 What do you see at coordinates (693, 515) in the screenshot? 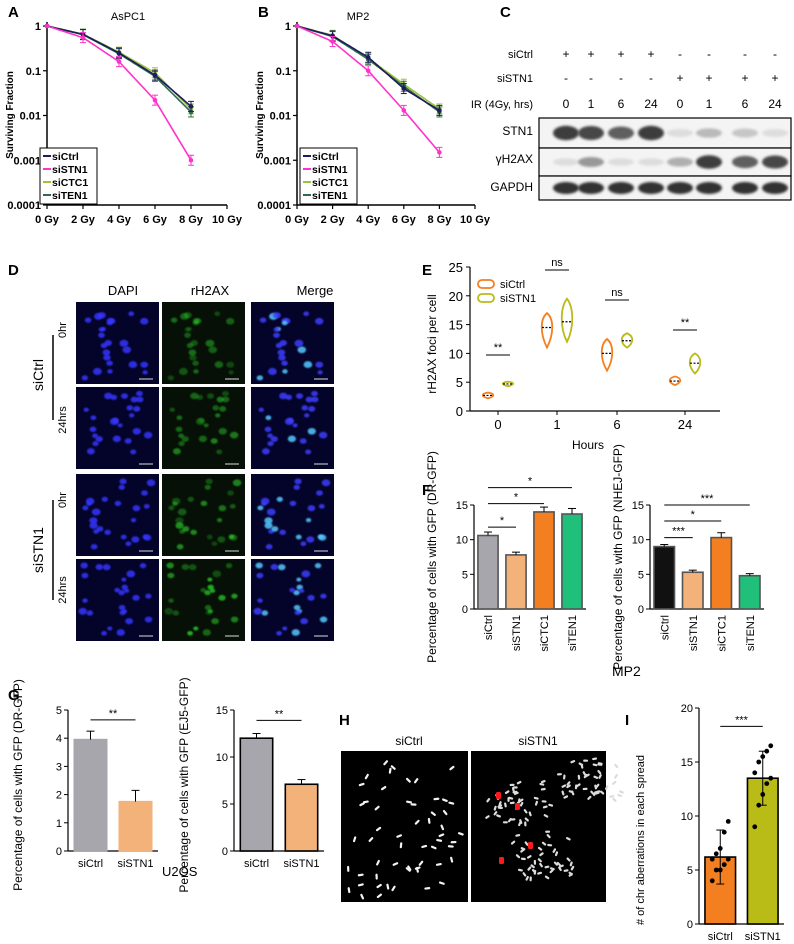
I see `sig-label: *` at bounding box center [693, 515].